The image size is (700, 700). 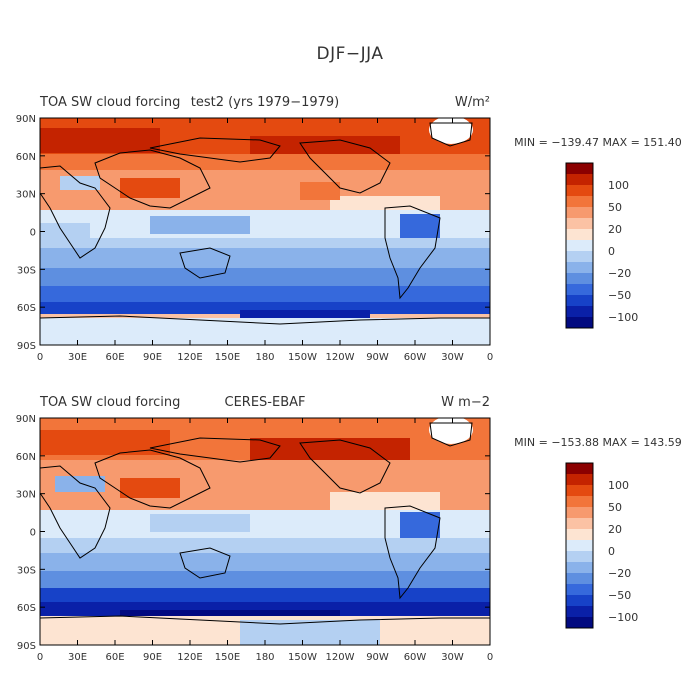 I want to click on colorbar-label: 20, so click(x=615, y=229).